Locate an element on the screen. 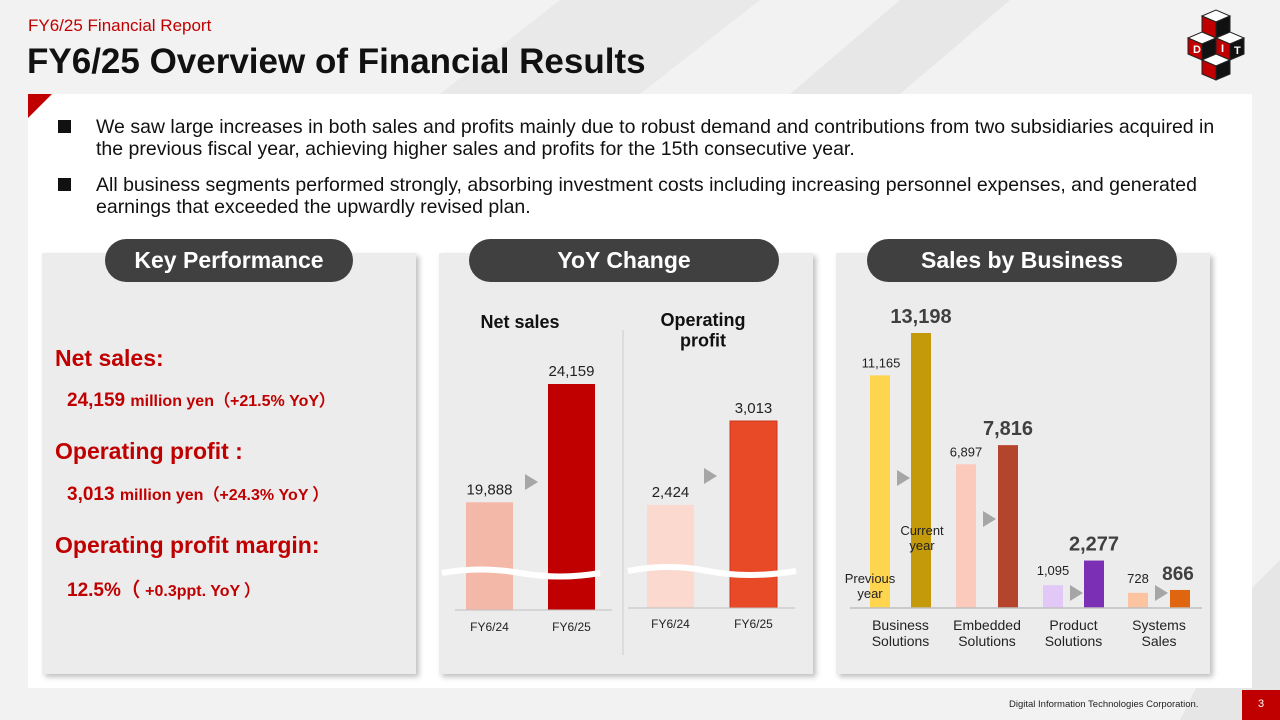  logo-letter-t: T is located at coordinates (1237, 51).